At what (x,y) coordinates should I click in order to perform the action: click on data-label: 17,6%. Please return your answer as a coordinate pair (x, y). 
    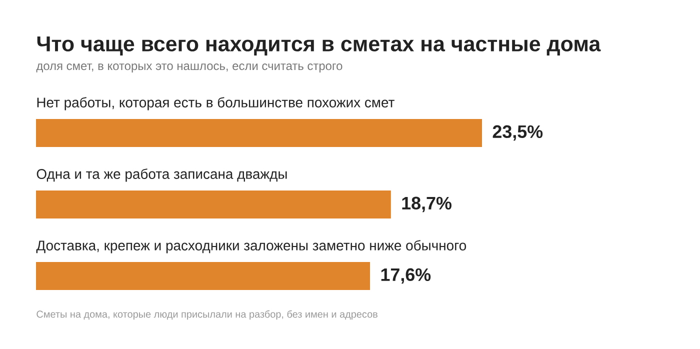
    Looking at the image, I should click on (406, 276).